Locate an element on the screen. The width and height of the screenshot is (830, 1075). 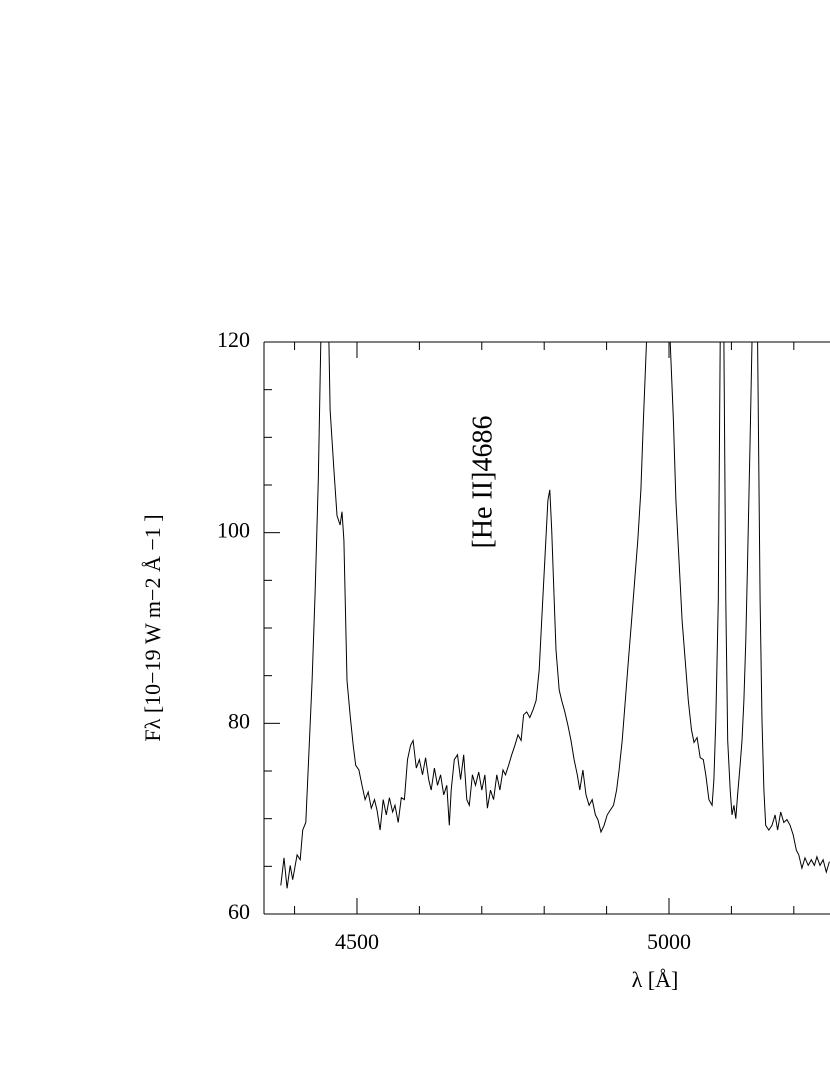
y-tick-label: 60 is located at coordinates (239, 911).